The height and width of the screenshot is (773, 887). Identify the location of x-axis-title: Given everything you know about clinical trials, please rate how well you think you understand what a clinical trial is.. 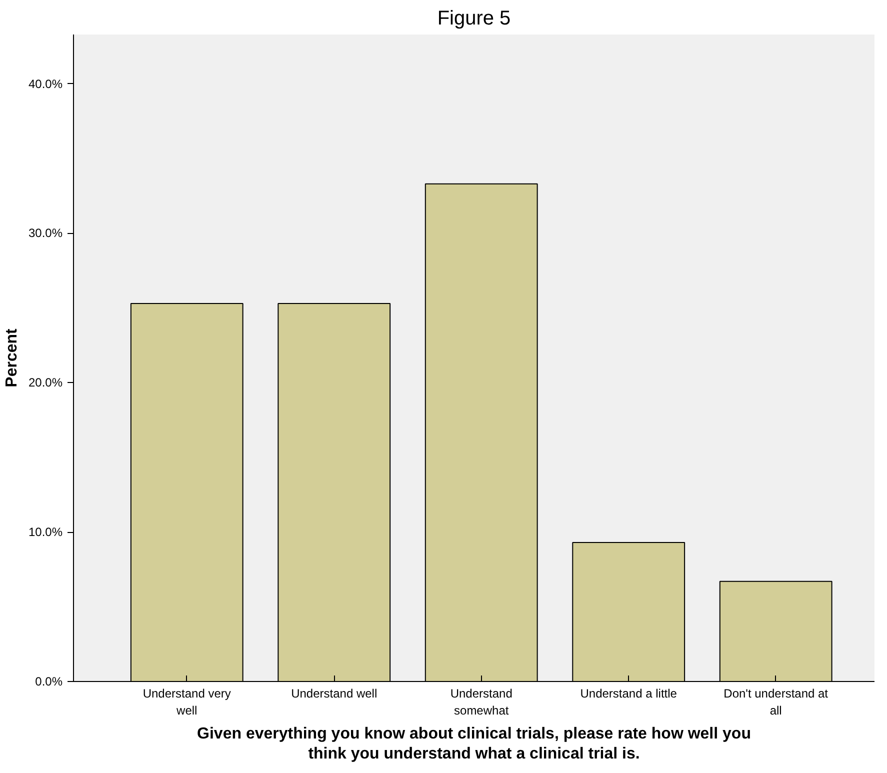
(474, 744).